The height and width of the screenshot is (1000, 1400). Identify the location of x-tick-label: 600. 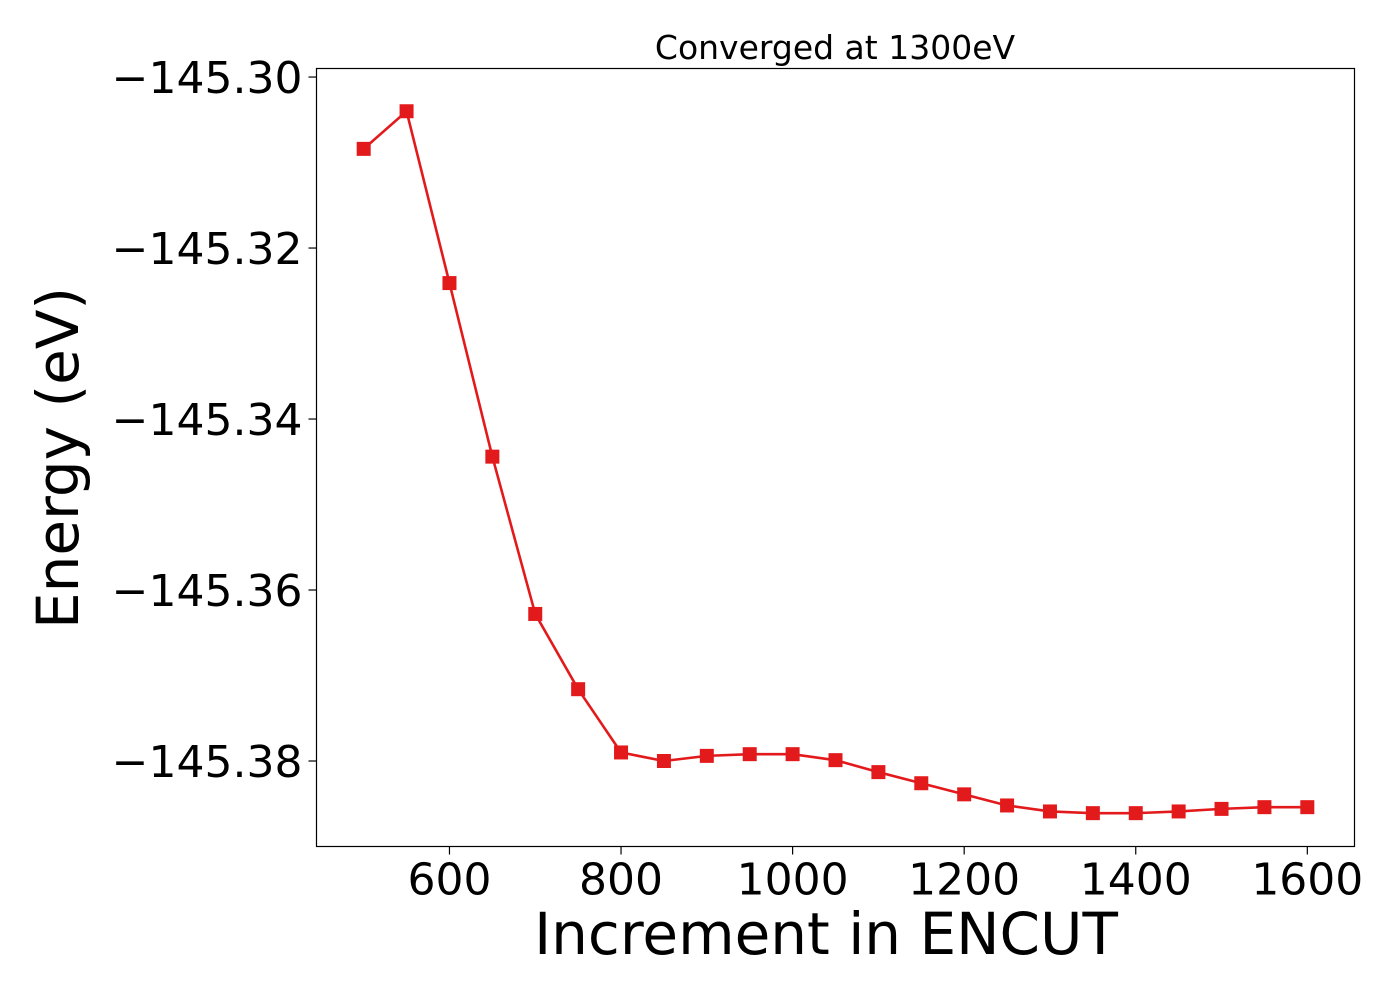
(449, 880).